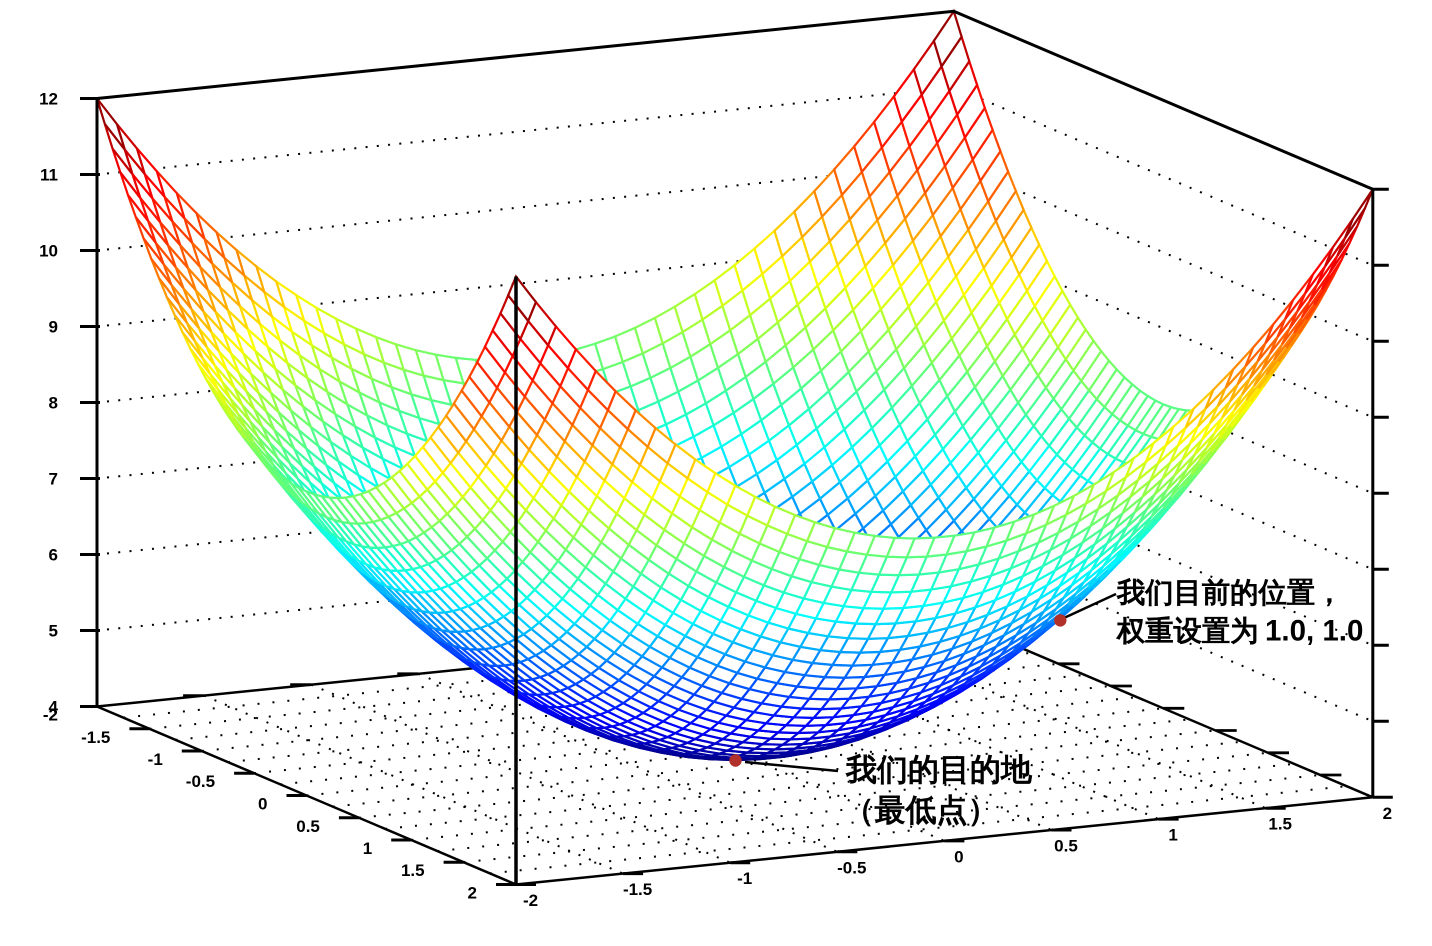 Image resolution: width=1432 pixels, height=946 pixels. What do you see at coordinates (53, 327) in the screenshot?
I see `svg-text: 9` at bounding box center [53, 327].